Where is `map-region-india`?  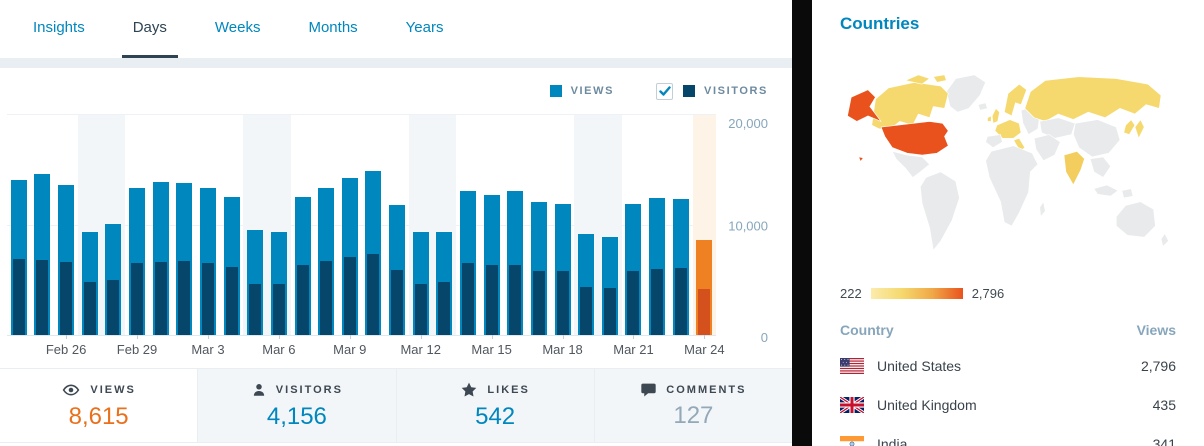
map-region-india is located at coordinates (1074, 168).